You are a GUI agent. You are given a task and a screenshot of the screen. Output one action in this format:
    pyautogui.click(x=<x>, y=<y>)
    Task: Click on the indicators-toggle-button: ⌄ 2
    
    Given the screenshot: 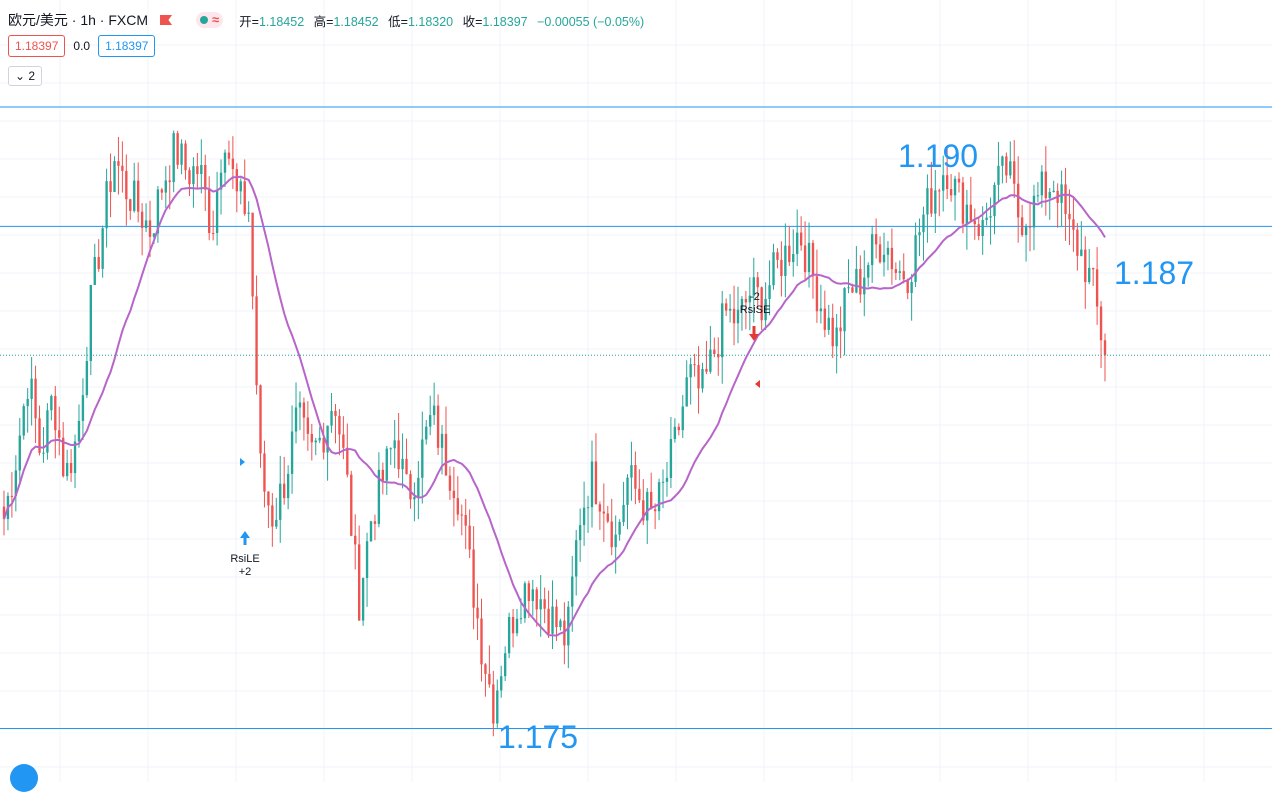 What is the action you would take?
    pyautogui.click(x=25, y=76)
    